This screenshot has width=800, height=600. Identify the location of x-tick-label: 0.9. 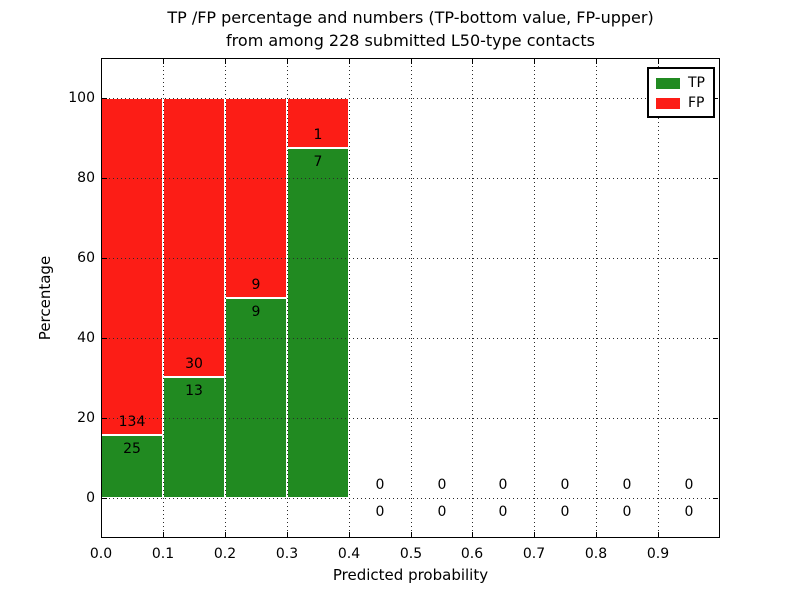
(658, 554).